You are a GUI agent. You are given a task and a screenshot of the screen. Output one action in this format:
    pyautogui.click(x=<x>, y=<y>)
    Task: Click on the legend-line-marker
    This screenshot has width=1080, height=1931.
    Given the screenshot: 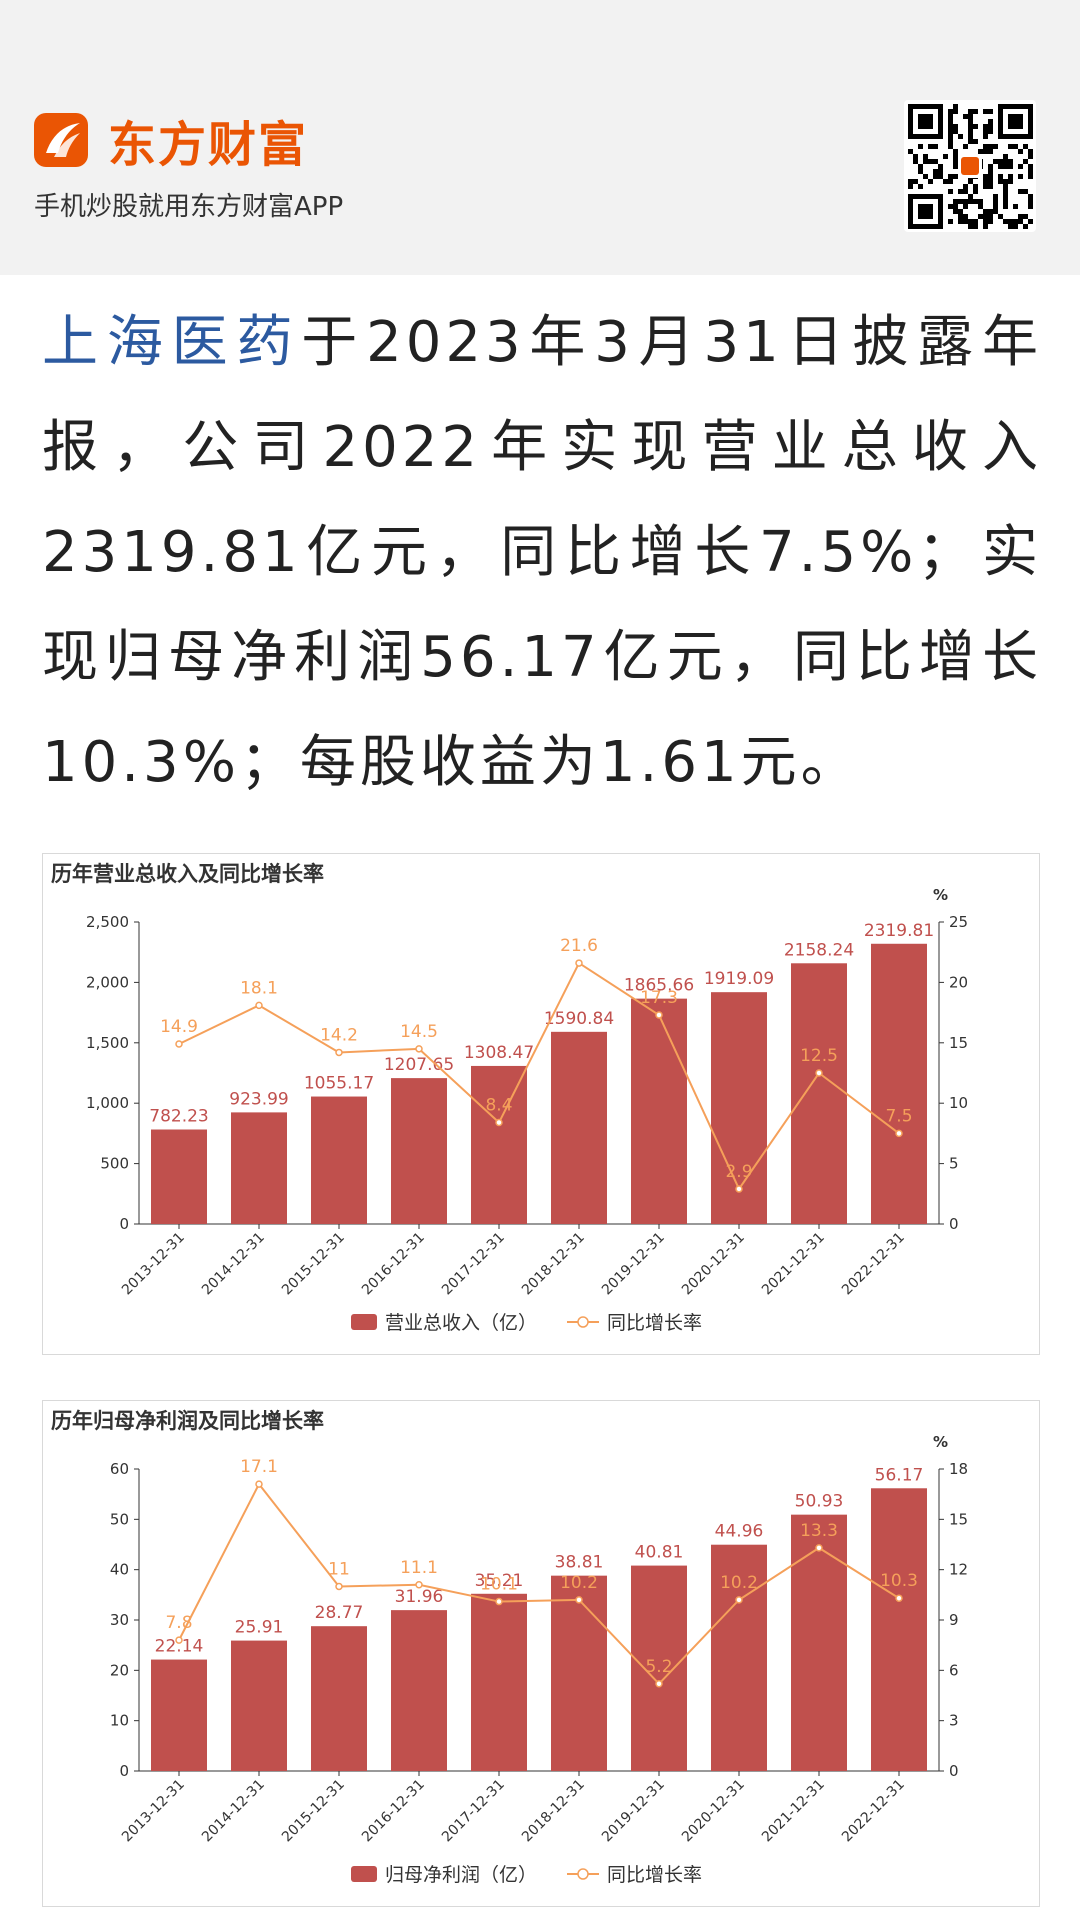 What is the action you would take?
    pyautogui.click(x=583, y=1874)
    